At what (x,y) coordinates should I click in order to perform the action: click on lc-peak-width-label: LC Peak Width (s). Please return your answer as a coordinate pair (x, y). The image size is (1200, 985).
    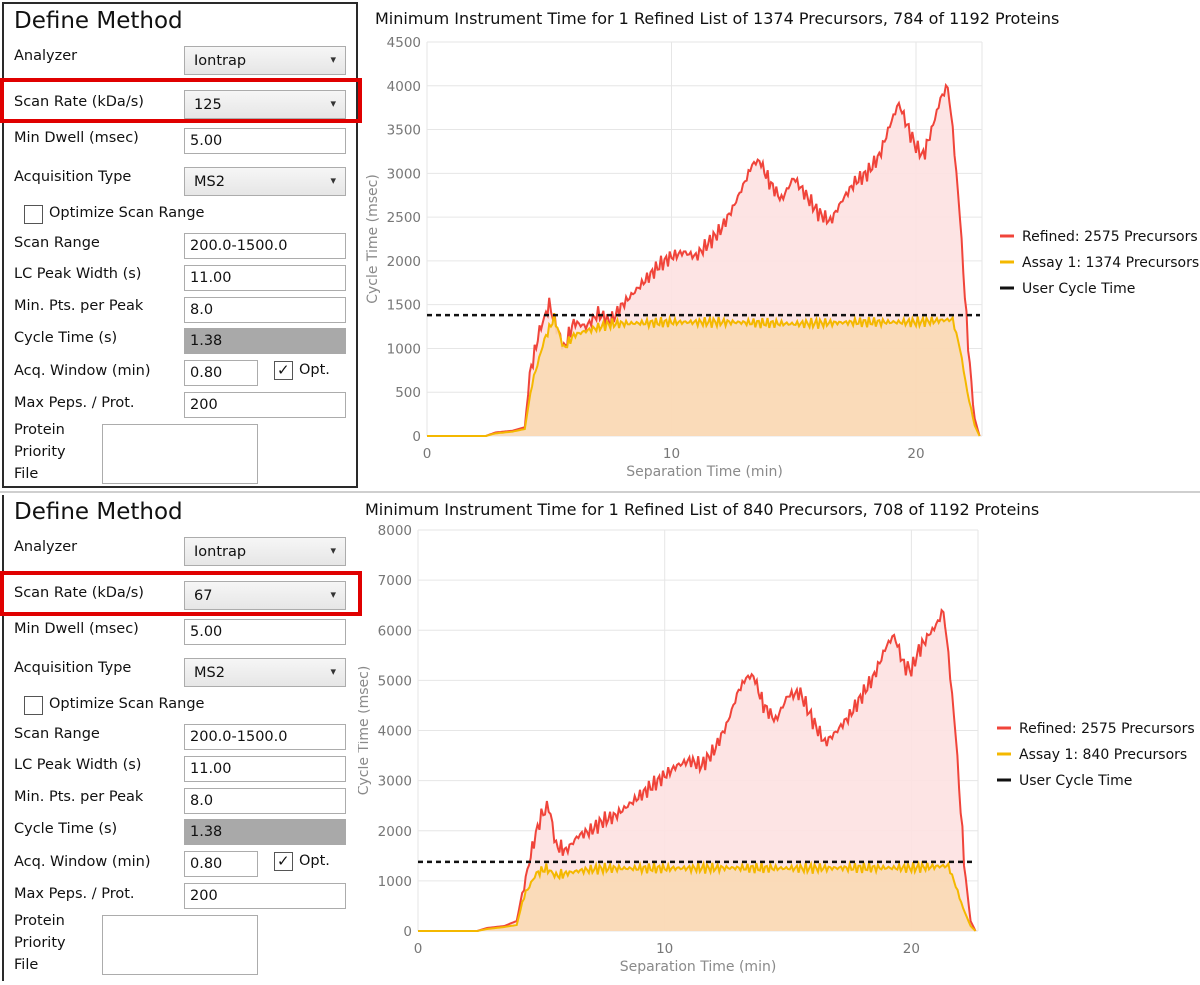
    Looking at the image, I should click on (78, 274).